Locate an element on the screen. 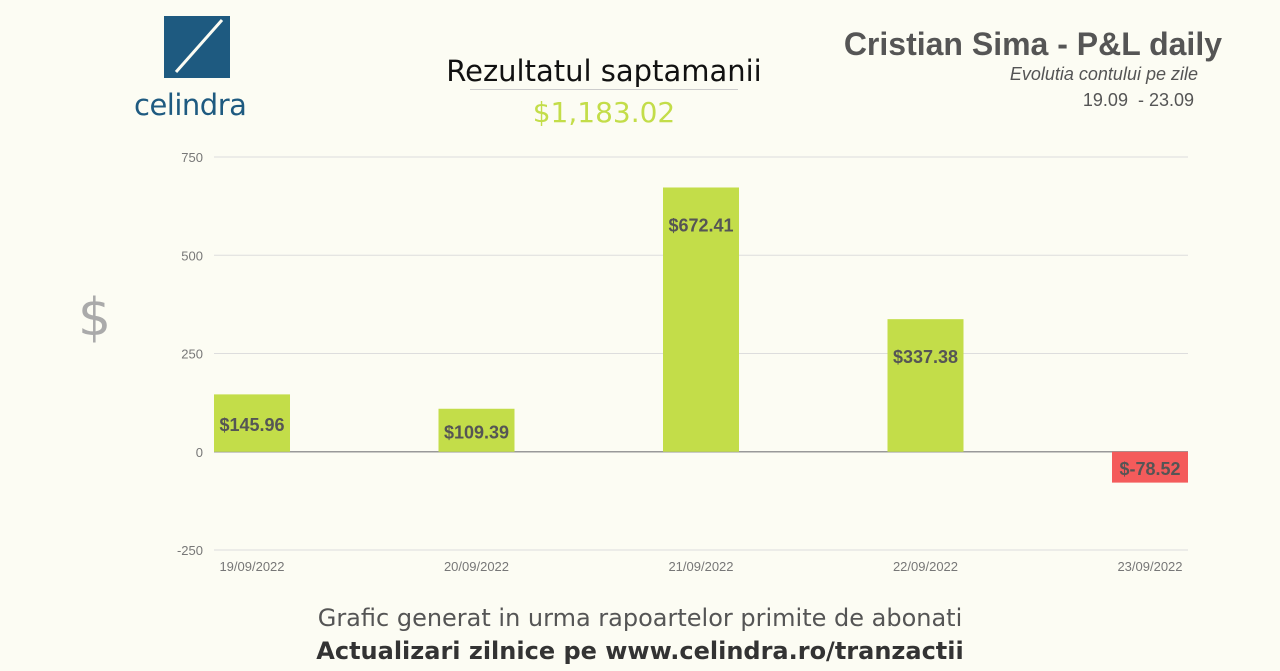 This screenshot has height=671, width=1280. bar-data-label: $-78.52 is located at coordinates (1149, 469).